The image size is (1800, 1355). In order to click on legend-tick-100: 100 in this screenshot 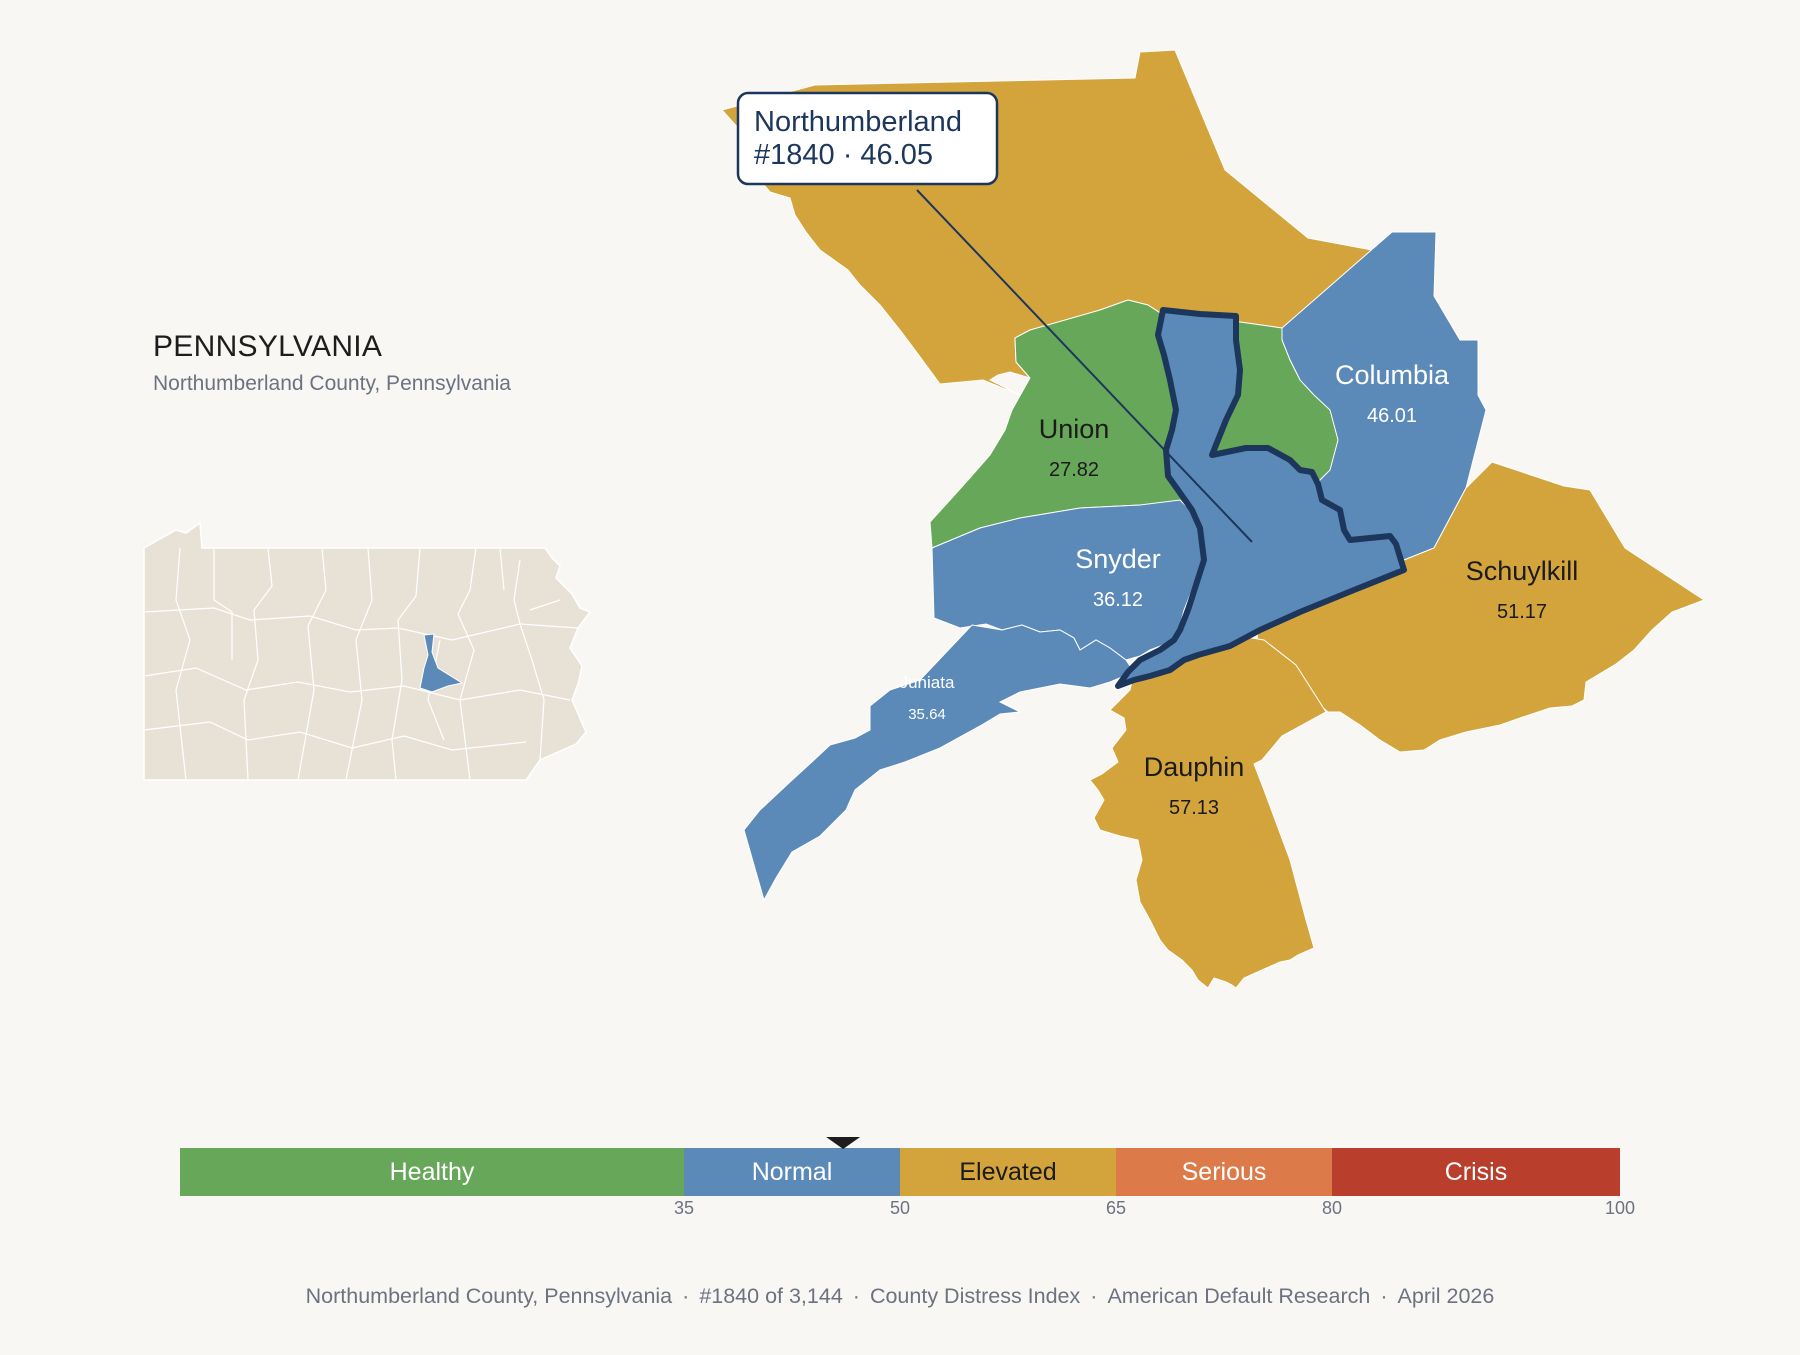, I will do `click(1620, 1208)`.